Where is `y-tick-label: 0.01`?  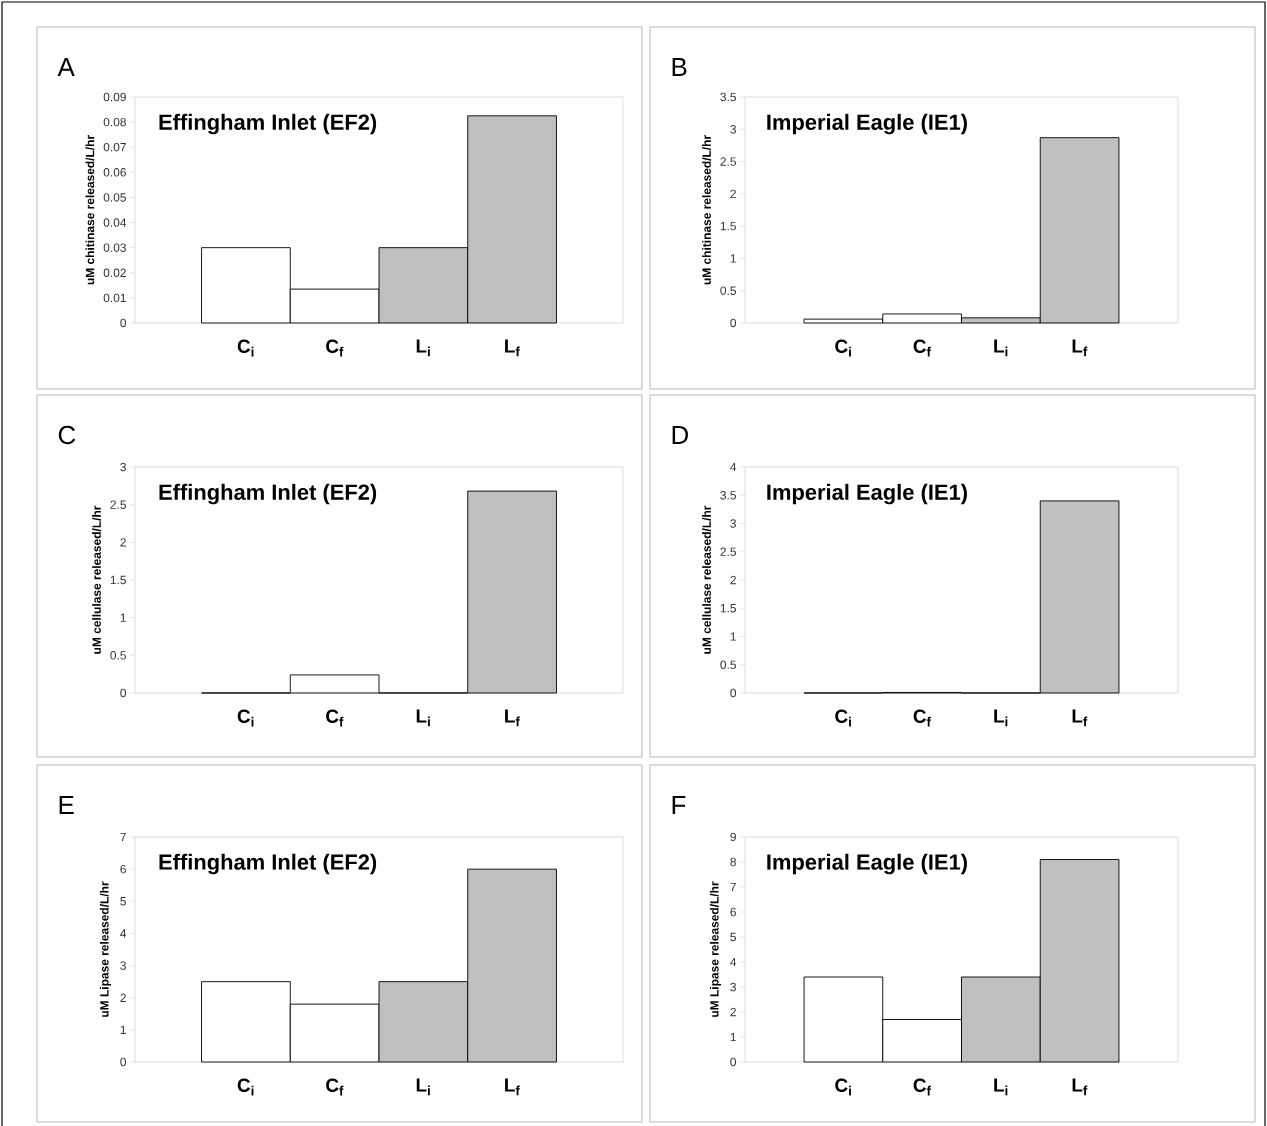 y-tick-label: 0.01 is located at coordinates (114, 298).